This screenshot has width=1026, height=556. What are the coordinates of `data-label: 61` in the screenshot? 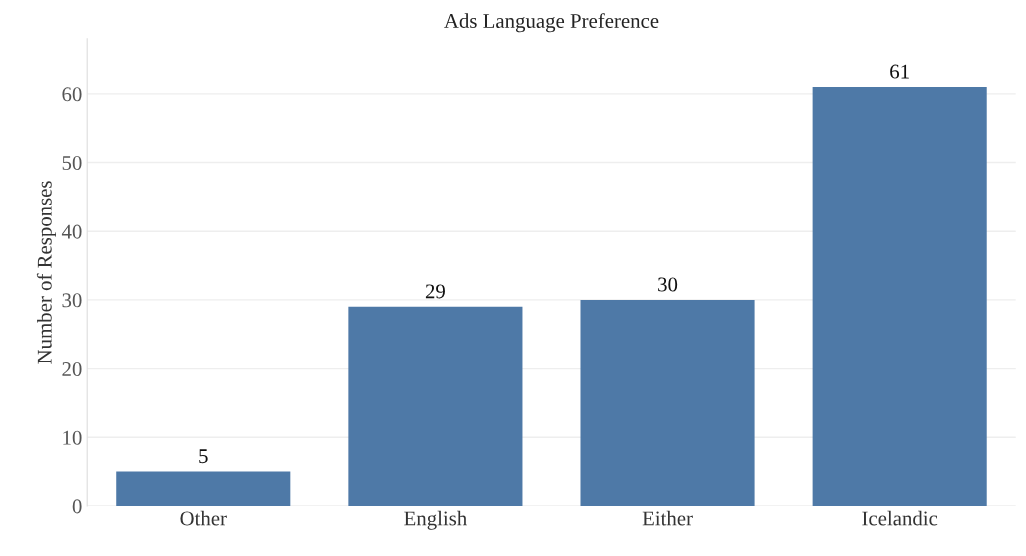 It's located at (899, 71).